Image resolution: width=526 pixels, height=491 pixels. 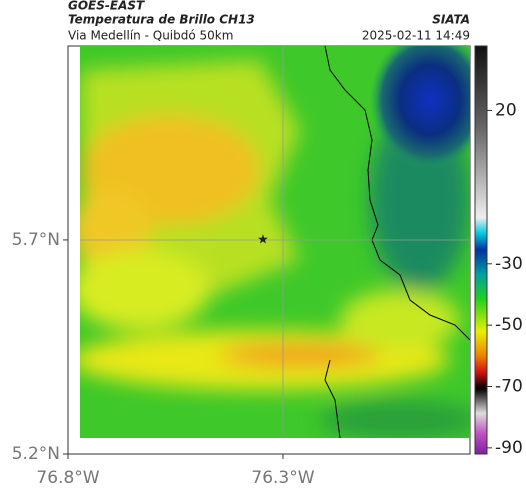 I want to click on colorbar-tick-label: -30, so click(x=509, y=264).